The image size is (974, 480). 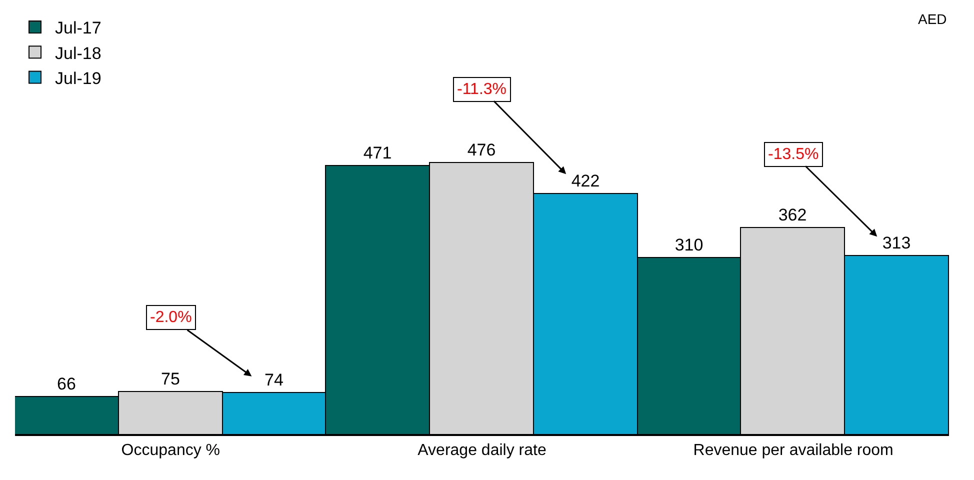 I want to click on data-label: 313, so click(x=896, y=243).